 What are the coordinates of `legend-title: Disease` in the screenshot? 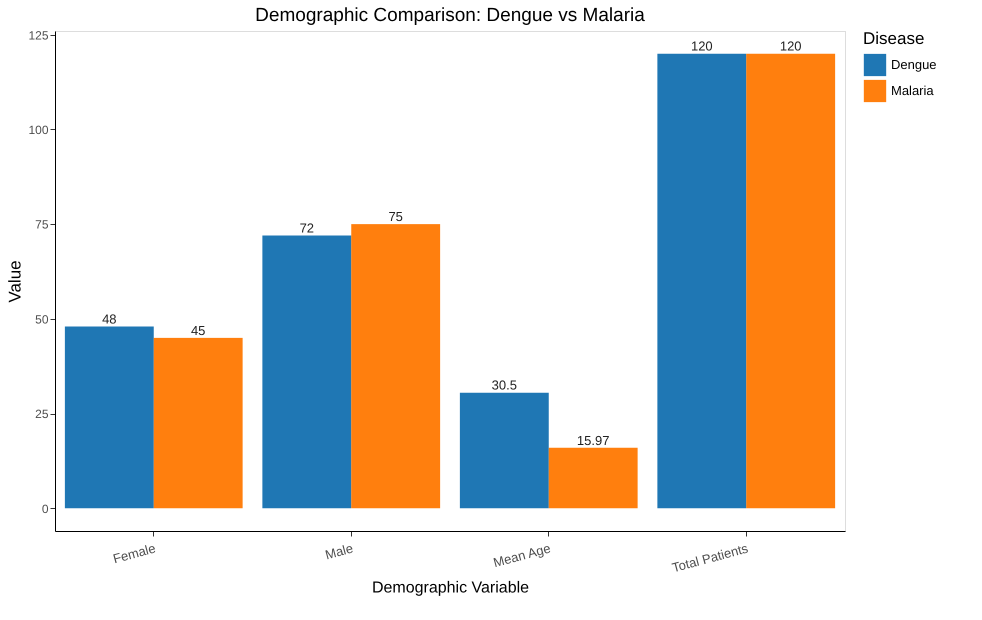 It's located at (893, 38).